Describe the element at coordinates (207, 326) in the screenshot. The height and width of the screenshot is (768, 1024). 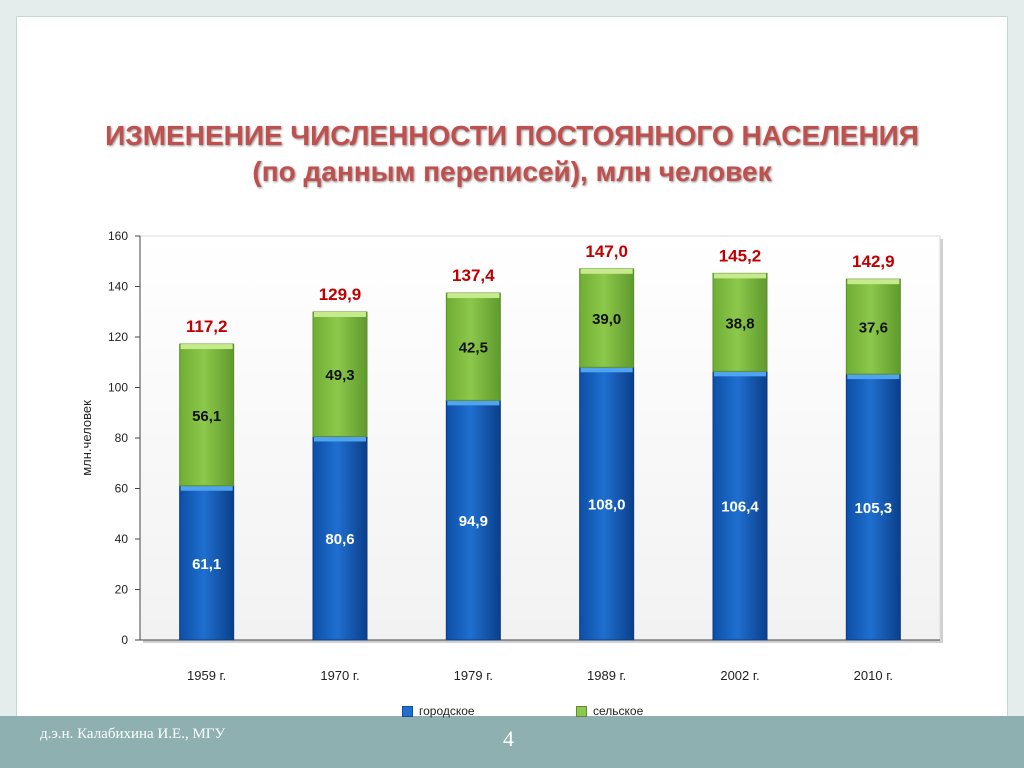
I see `data-label-total: 117,2` at that location.